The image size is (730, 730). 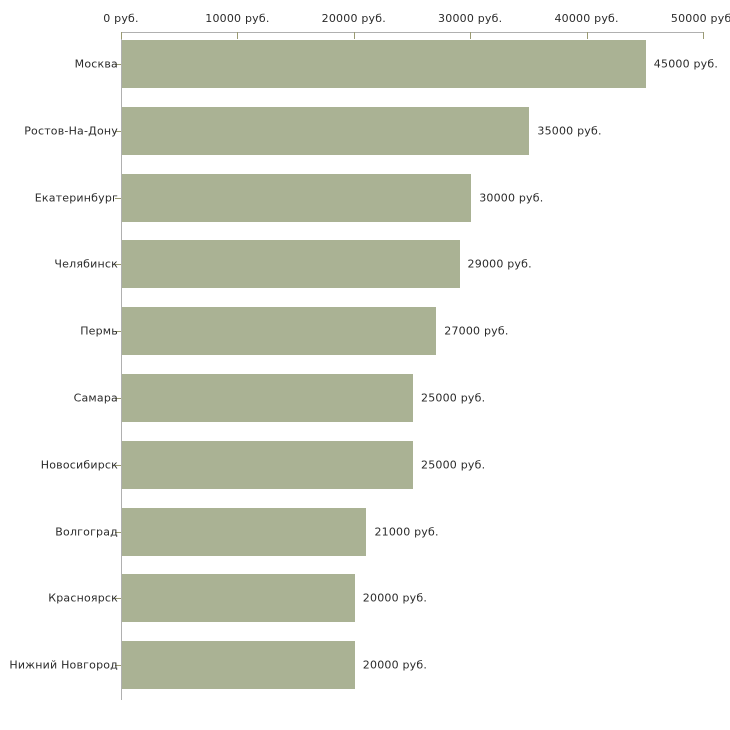 What do you see at coordinates (406, 532) in the screenshot?
I see `bar-value-label: 21000 руб.` at bounding box center [406, 532].